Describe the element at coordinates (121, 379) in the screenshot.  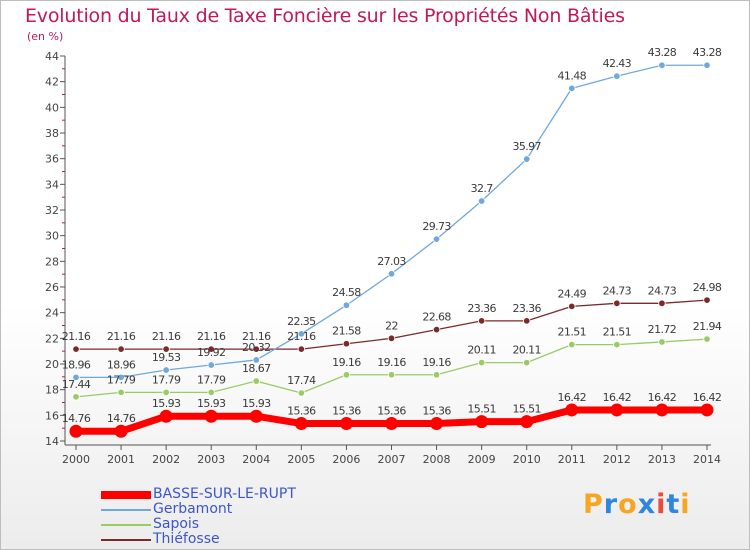
I see `data-label: 17.79` at that location.